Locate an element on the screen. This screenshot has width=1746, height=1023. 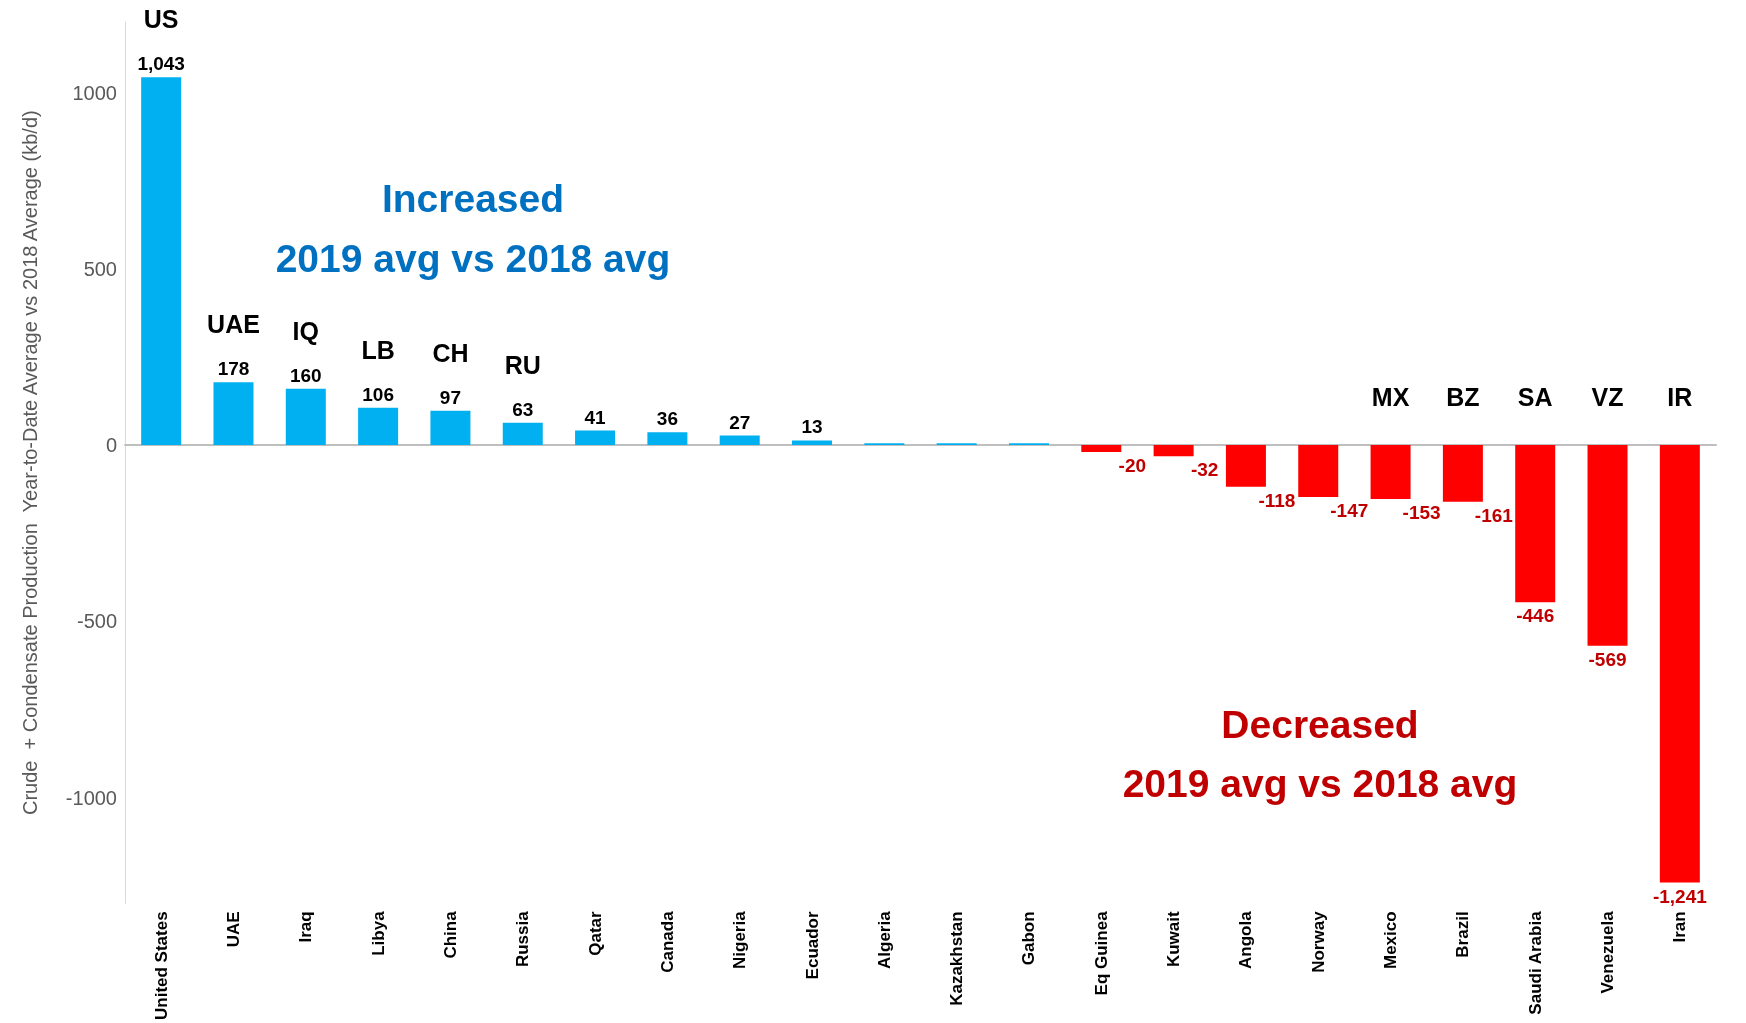
x-tick-label: Gabon is located at coordinates (1029, 938).